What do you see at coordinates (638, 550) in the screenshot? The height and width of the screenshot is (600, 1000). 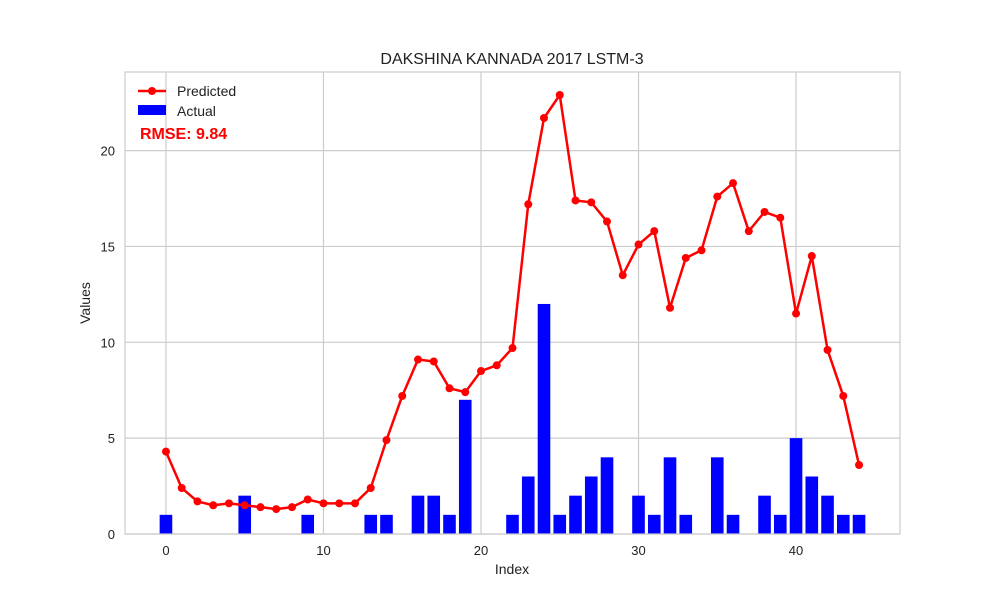 I see `x-tick-label: 30` at bounding box center [638, 550].